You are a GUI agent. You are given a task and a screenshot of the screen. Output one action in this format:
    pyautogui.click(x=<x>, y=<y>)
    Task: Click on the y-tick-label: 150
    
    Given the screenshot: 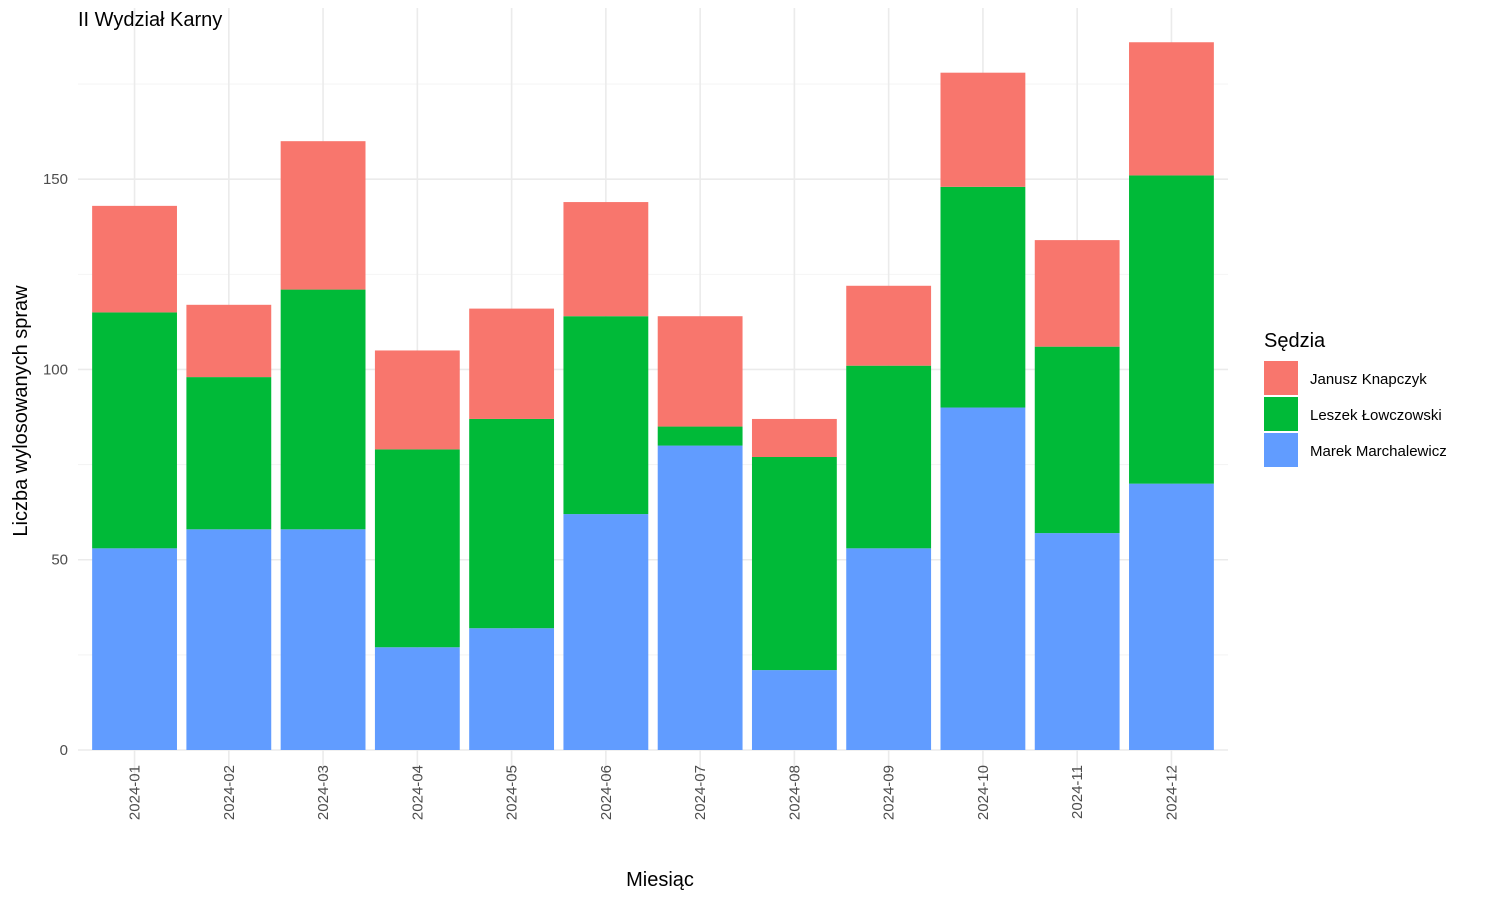 What is the action you would take?
    pyautogui.click(x=55, y=179)
    